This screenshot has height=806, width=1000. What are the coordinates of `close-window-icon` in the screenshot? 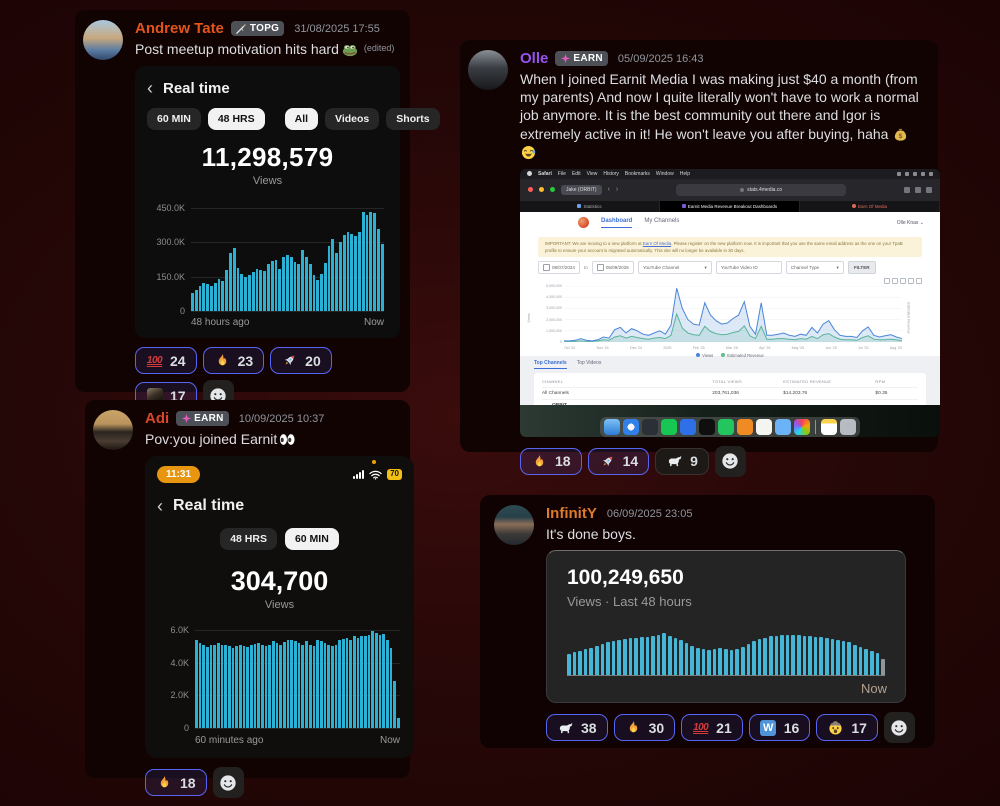 It's located at (530, 189).